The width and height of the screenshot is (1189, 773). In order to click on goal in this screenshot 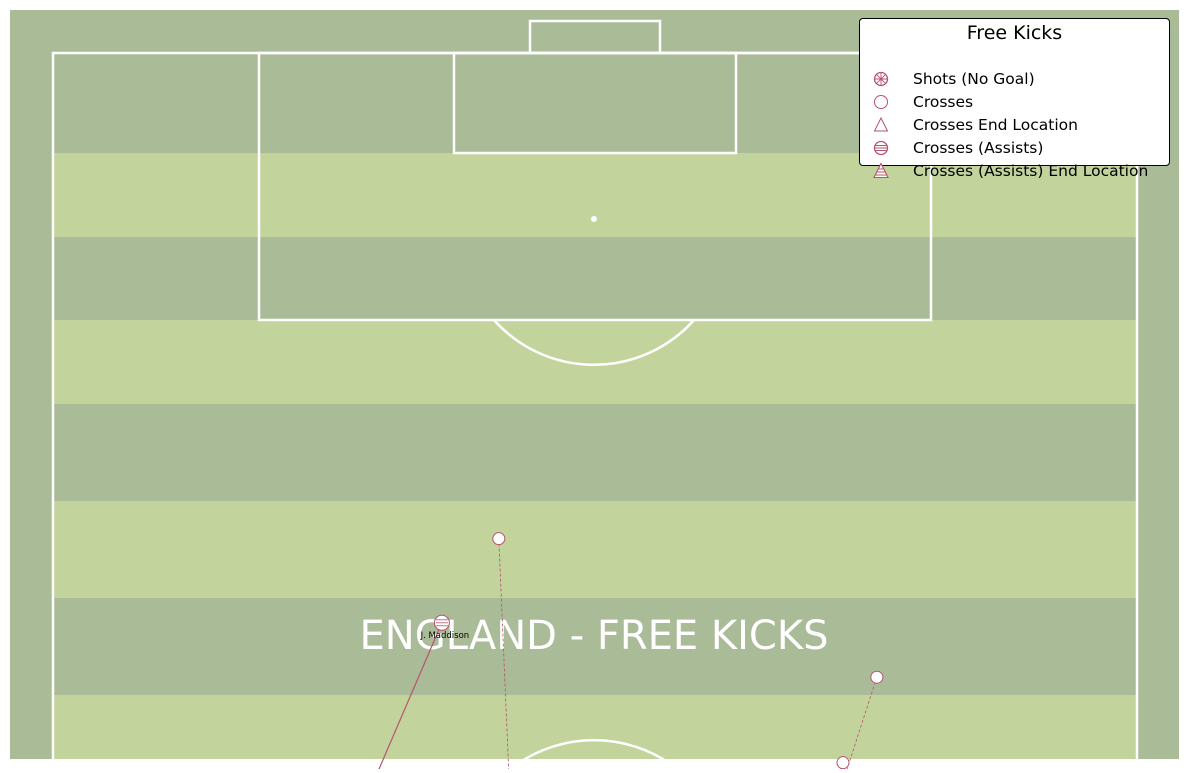, I will do `click(595, 37)`.